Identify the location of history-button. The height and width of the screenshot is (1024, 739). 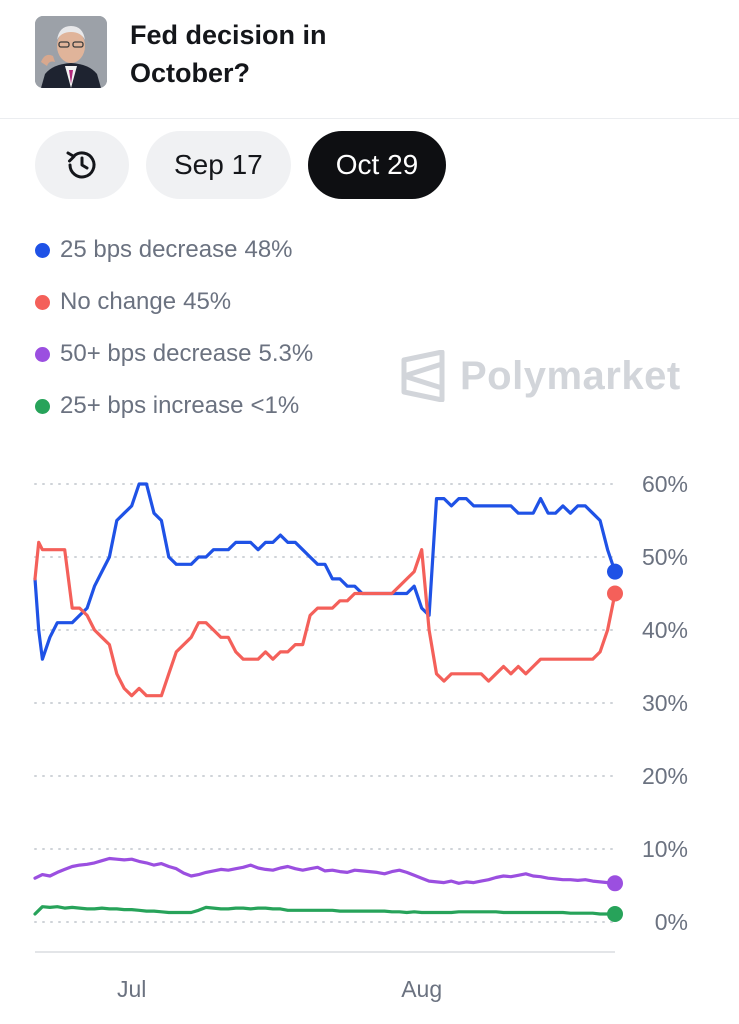
(82, 165).